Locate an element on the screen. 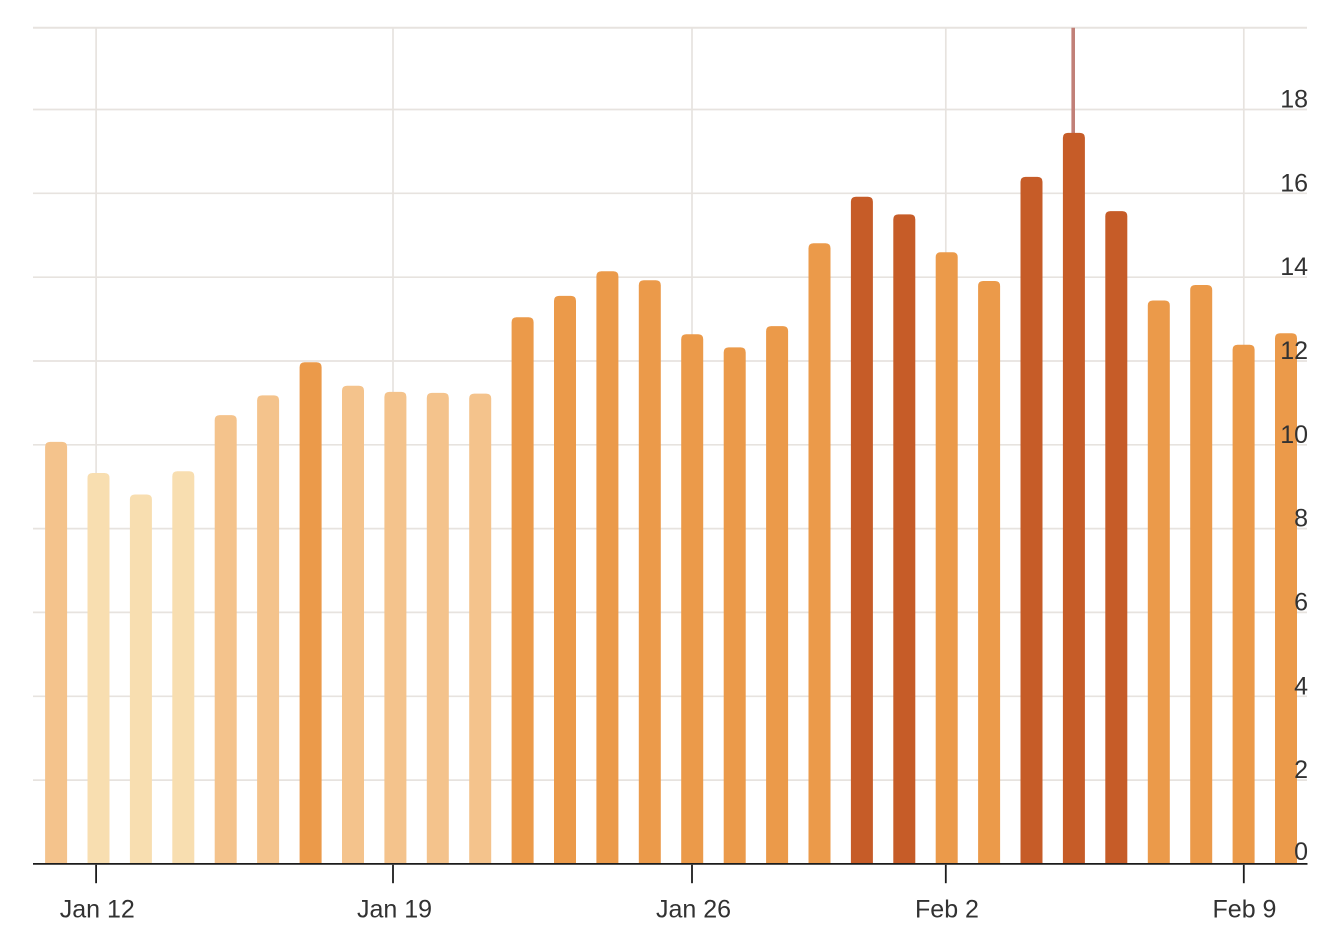 The image size is (1342, 950). svg-text: 4 is located at coordinates (1301, 686).